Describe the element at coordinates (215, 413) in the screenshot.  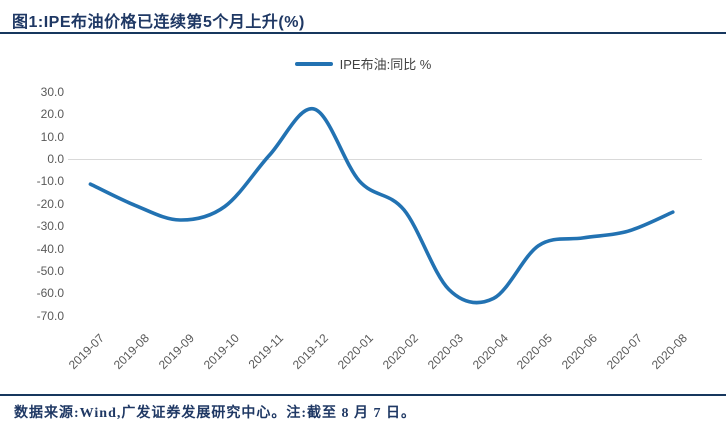
I see `source-note: 数据来源:Wind,广发证券发展研究中心。注:截至 8 月 7 日。` at that location.